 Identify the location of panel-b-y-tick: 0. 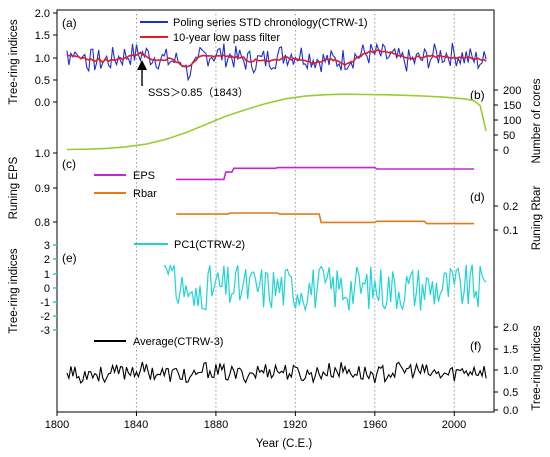
(506, 151).